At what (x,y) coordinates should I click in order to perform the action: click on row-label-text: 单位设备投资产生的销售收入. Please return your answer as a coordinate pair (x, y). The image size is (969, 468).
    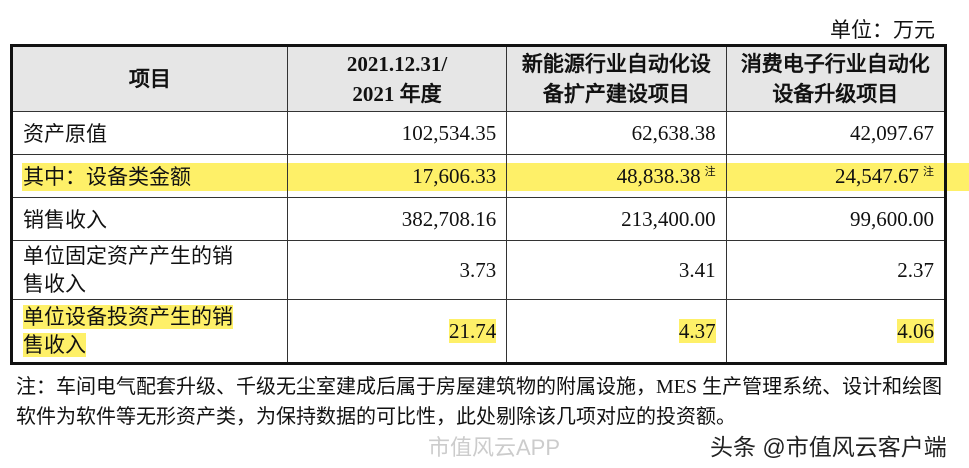
    Looking at the image, I should click on (128, 331).